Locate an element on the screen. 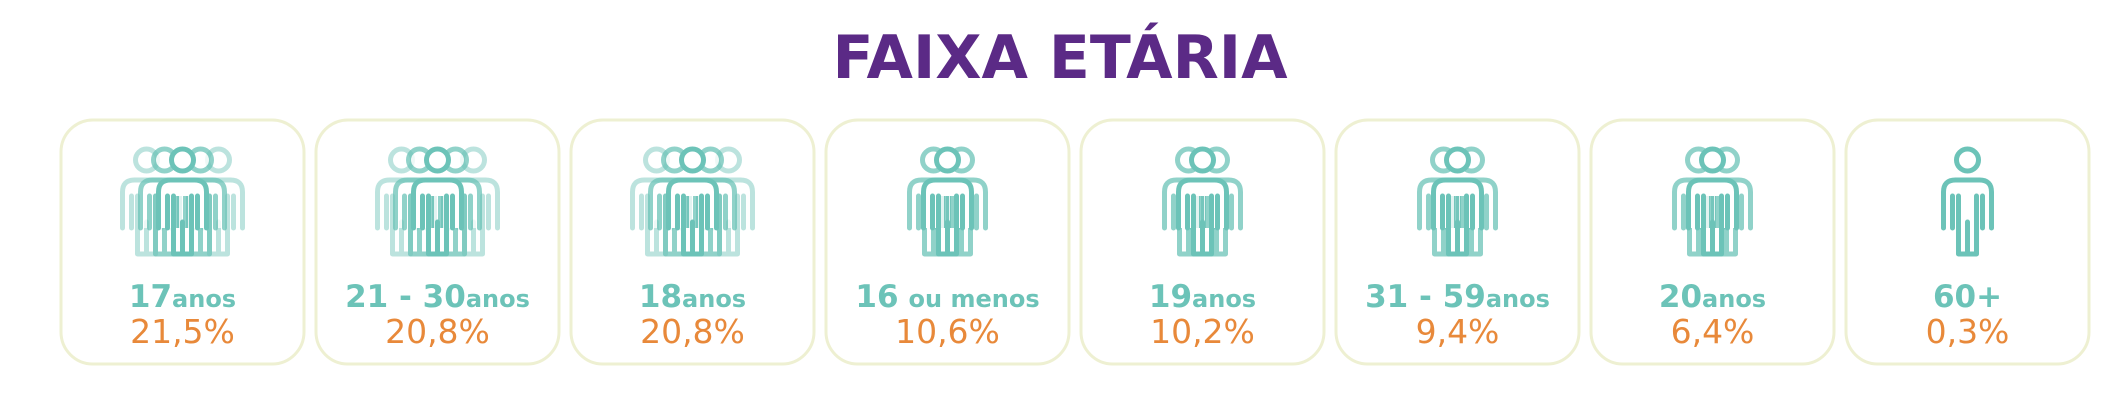 This screenshot has width=2121, height=411. age-percent: 10,6% is located at coordinates (947, 331).